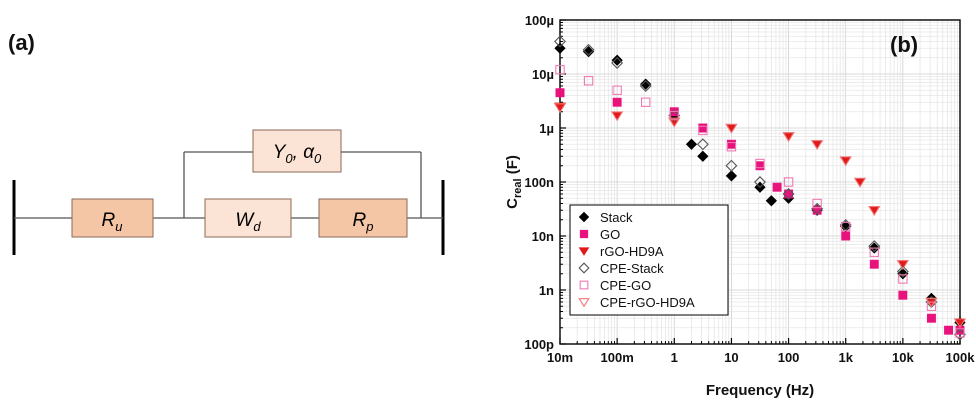 The image size is (976, 400). I want to click on resistor-rp-box, so click(363, 218).